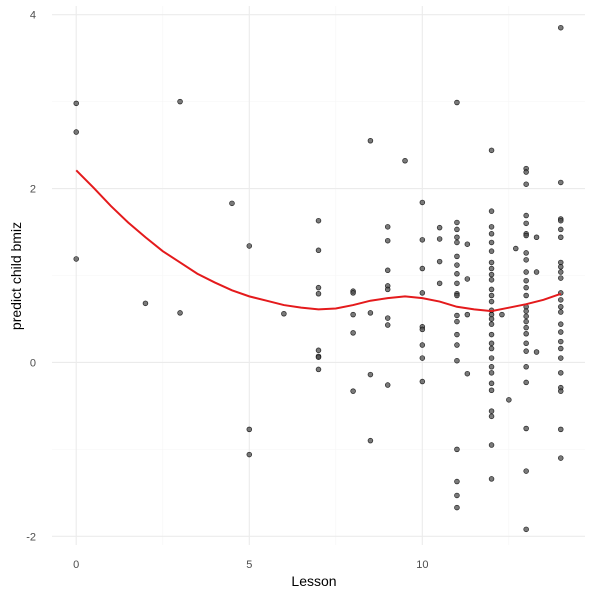  What do you see at coordinates (76, 565) in the screenshot?
I see `x-tick-label: 0` at bounding box center [76, 565].